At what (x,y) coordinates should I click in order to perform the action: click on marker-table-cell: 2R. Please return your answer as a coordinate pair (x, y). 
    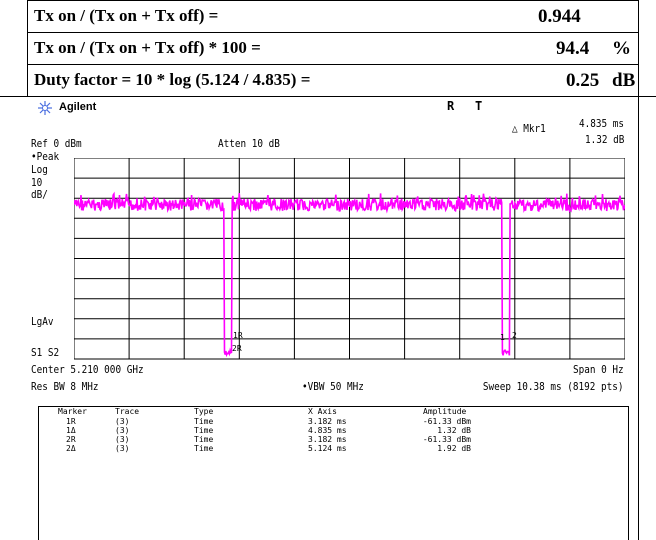
    Looking at the image, I should click on (71, 439).